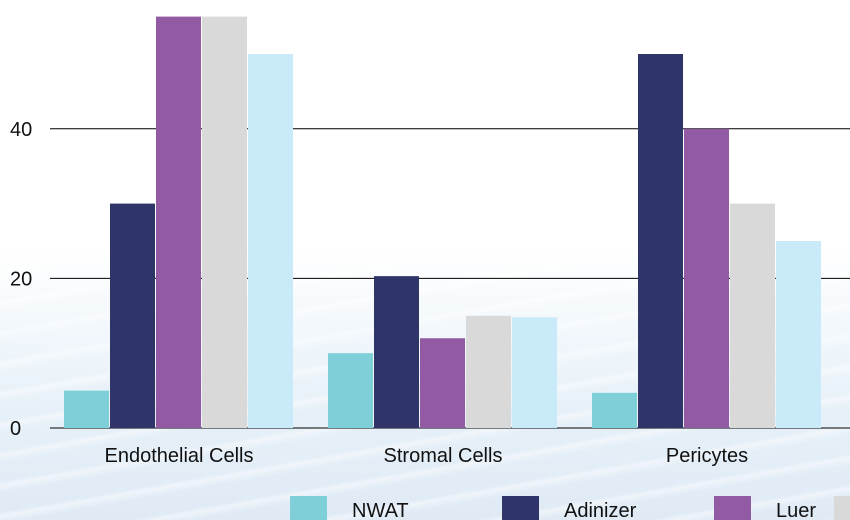  I want to click on y-axis-ticks: 0 20 40, so click(21, 279).